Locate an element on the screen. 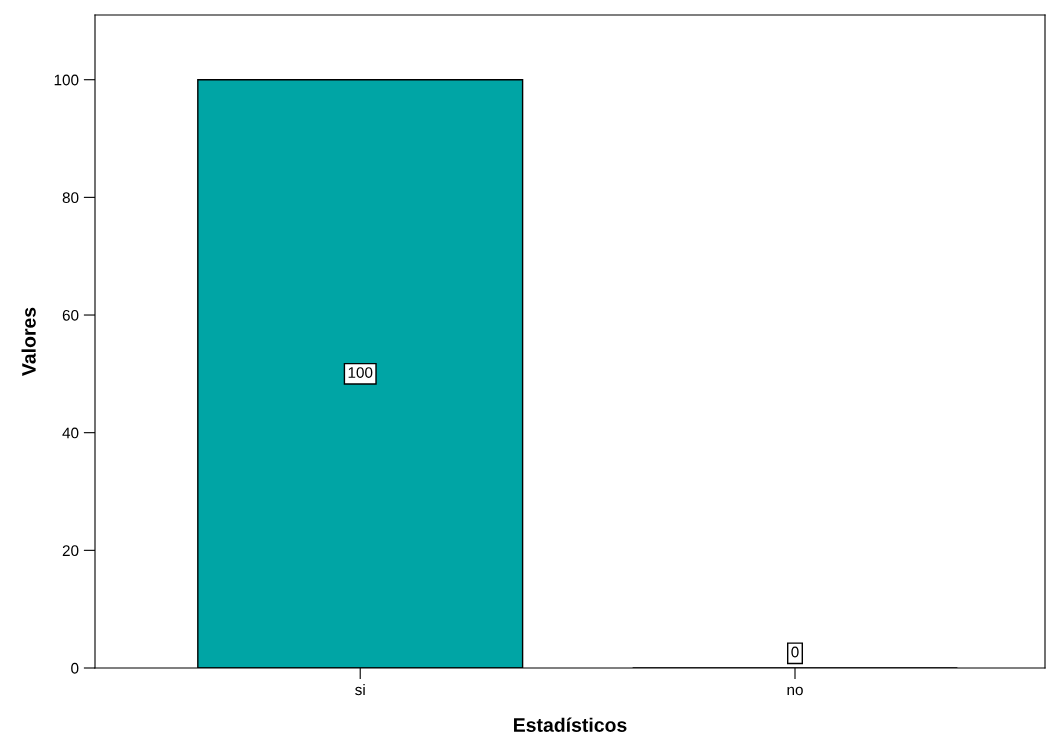 This screenshot has width=1048, height=740. x-tick-label: no is located at coordinates (795, 691).